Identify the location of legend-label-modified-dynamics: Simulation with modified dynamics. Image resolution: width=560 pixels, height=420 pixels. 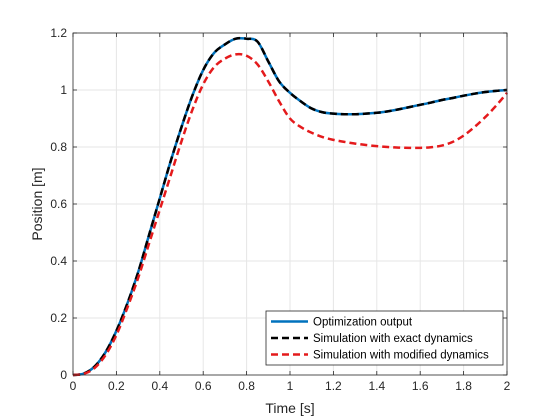
(401, 356).